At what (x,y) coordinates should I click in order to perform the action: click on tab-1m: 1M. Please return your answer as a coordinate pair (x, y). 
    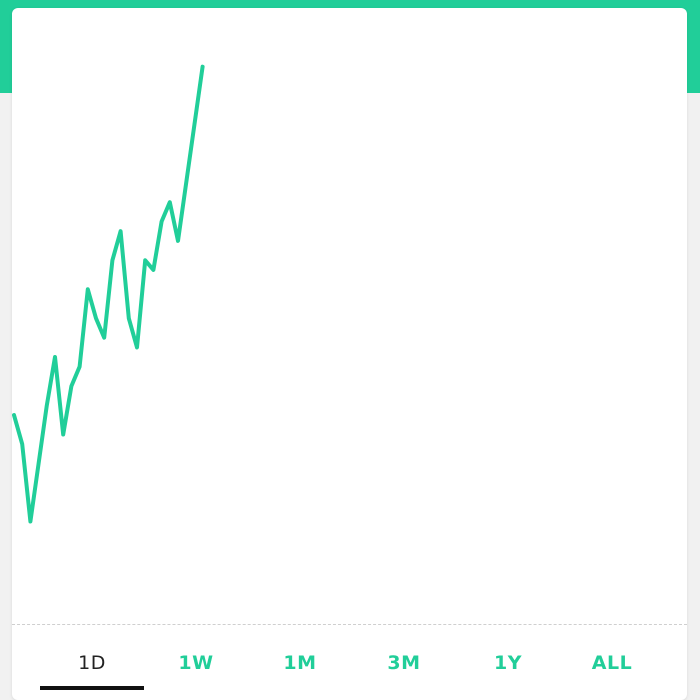
    Looking at the image, I should click on (300, 663).